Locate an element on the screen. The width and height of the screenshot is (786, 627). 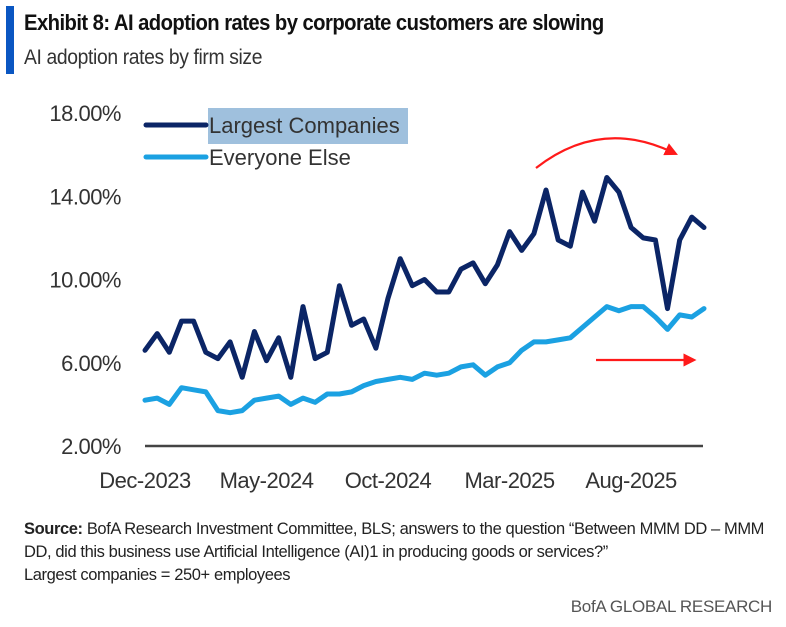
brand-label: BofA GLOBAL RESEARCH is located at coordinates (671, 606).